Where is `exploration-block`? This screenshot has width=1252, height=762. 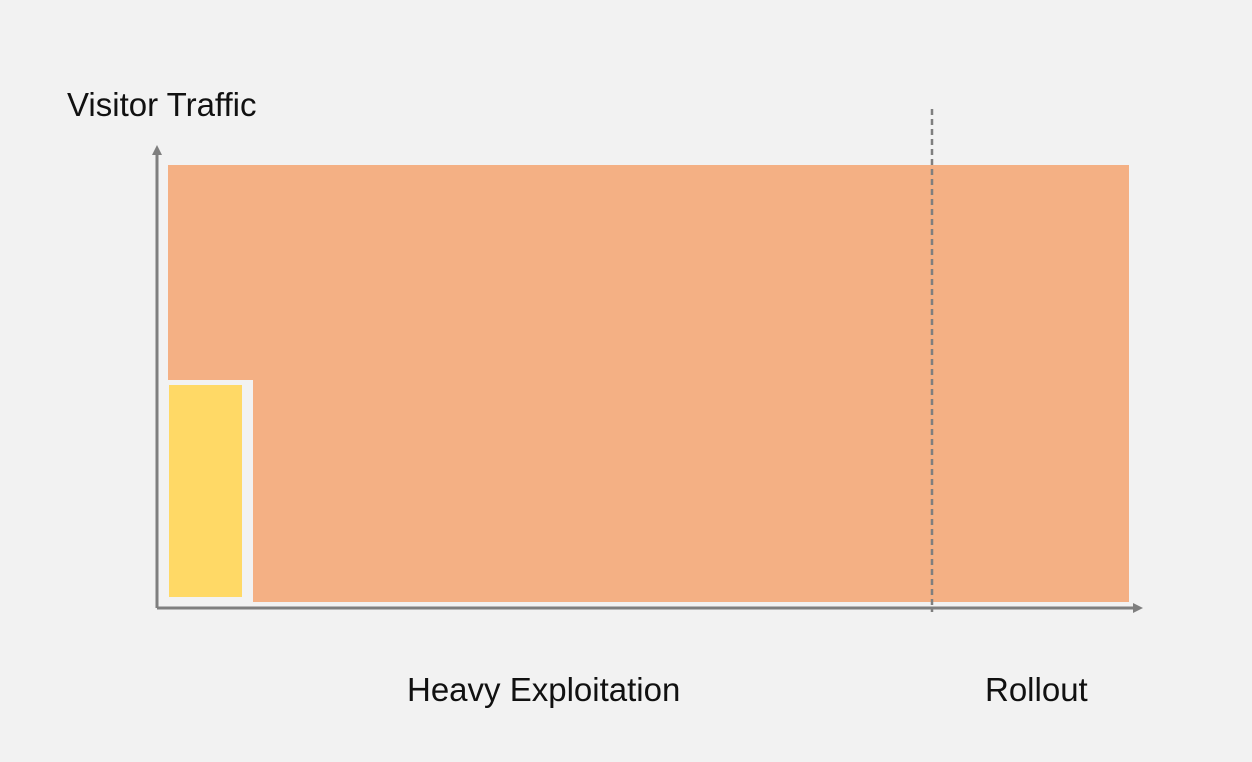
exploration-block is located at coordinates (205, 491).